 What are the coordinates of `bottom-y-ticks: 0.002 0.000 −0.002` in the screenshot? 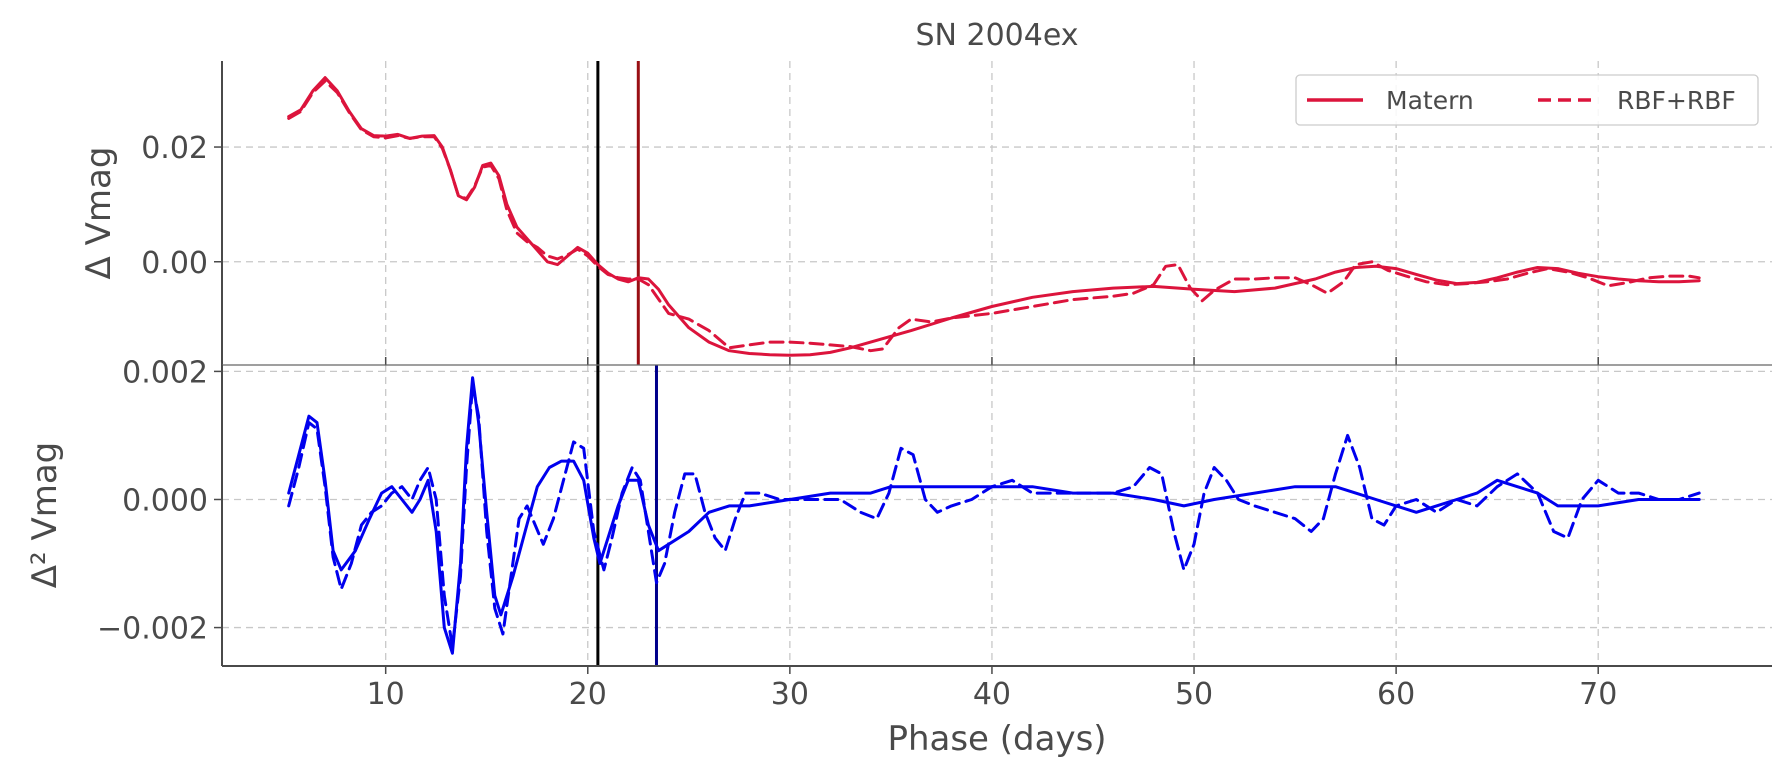 It's located at (159, 501).